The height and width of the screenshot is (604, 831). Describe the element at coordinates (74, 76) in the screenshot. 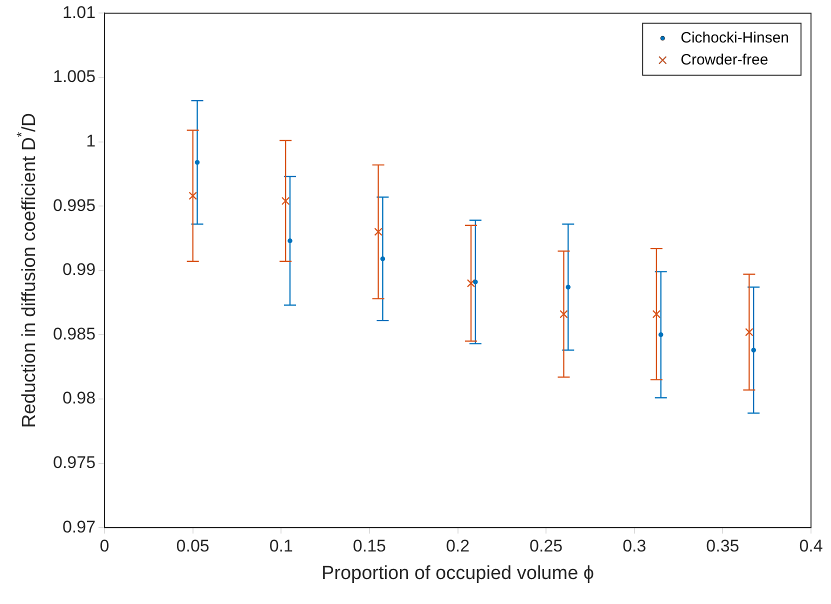

I see `y-tick-label: 1.005` at that location.